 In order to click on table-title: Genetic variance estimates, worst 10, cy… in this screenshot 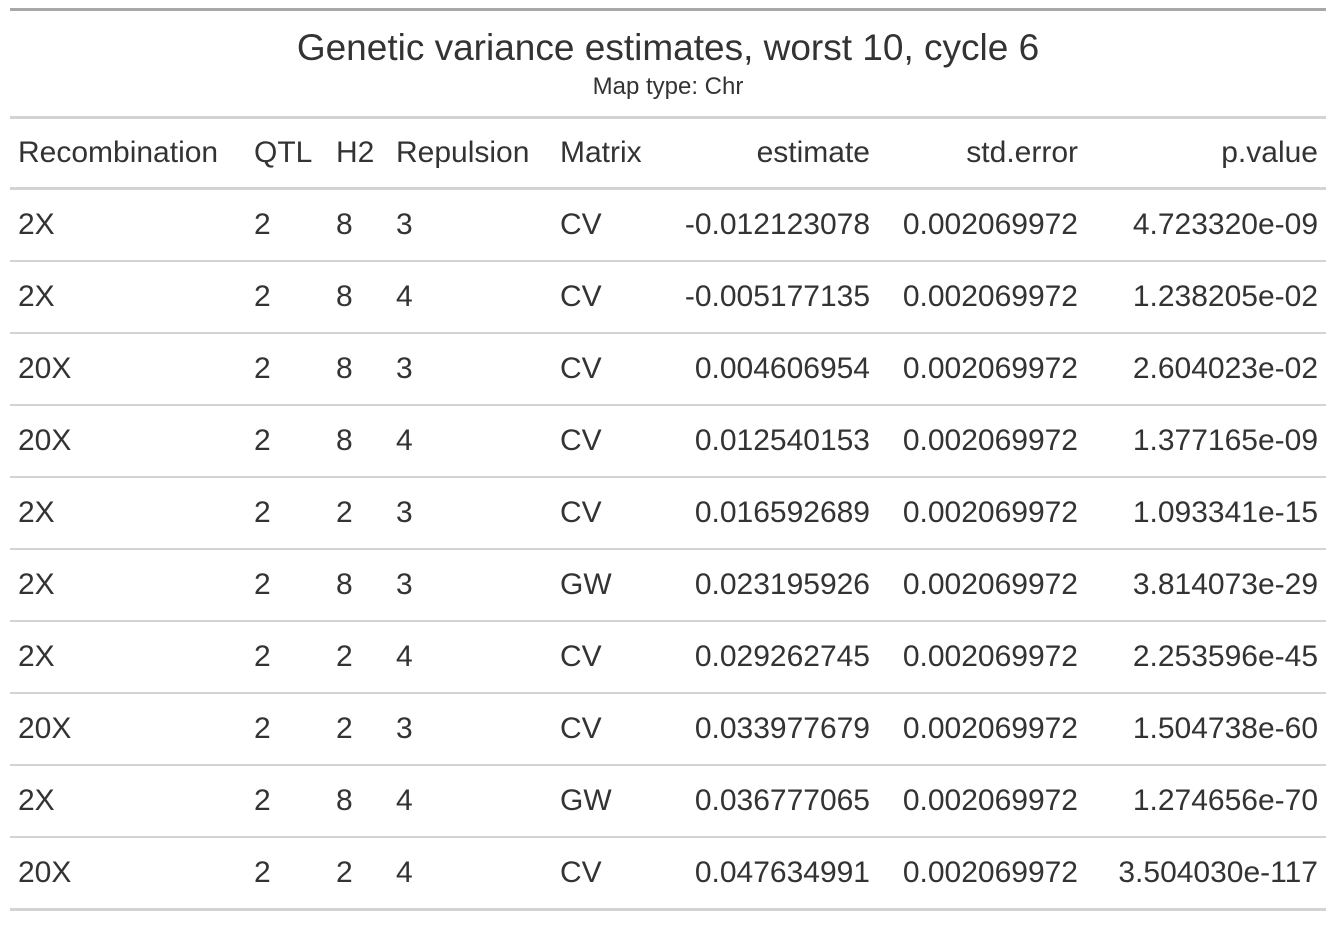, I will do `click(668, 47)`.